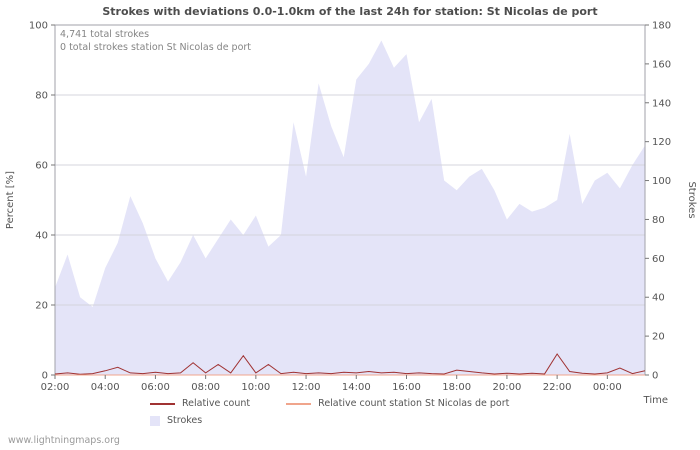  Describe the element at coordinates (185, 420) in the screenshot. I see `legend-label: Strokes` at that location.